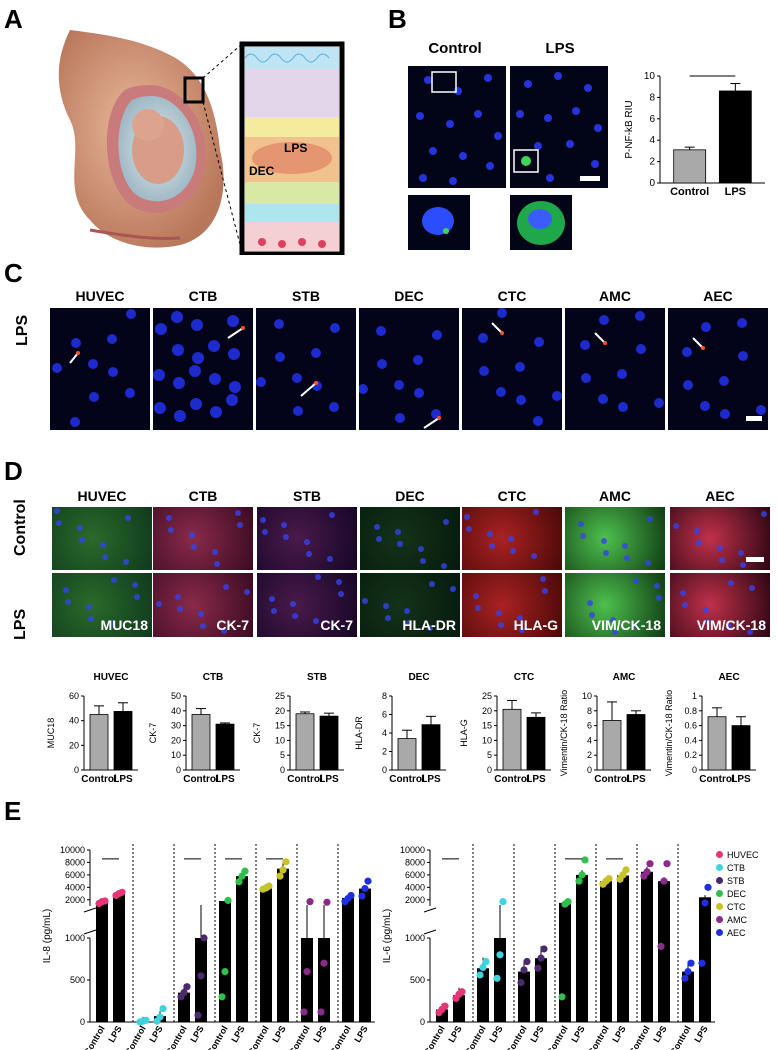 Image resolution: width=777 pixels, height=1050 pixels. I want to click on y-tick-label: 2, so click(589, 755).